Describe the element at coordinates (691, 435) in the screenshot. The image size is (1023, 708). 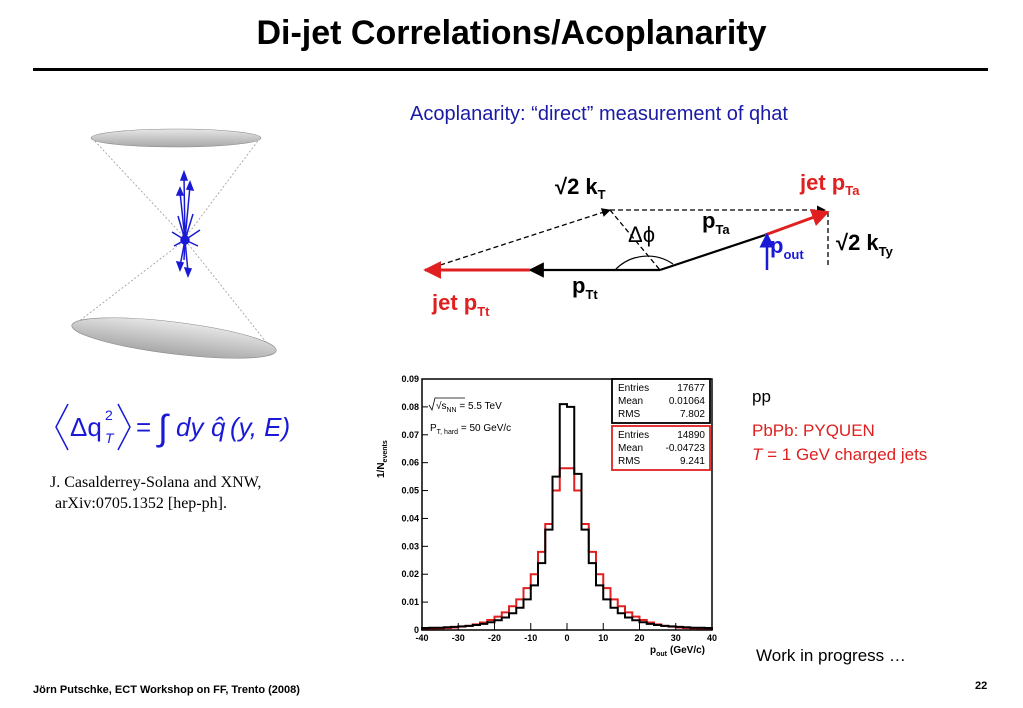
I see `svg-text: 14890` at that location.